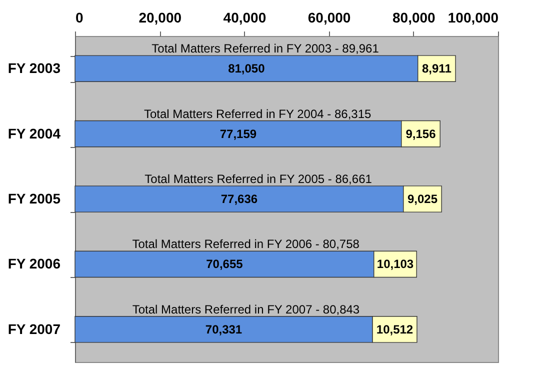 This screenshot has height=365, width=555. I want to click on total-label: Total Matters Referred in FY 2005 - 86,661, so click(258, 179).